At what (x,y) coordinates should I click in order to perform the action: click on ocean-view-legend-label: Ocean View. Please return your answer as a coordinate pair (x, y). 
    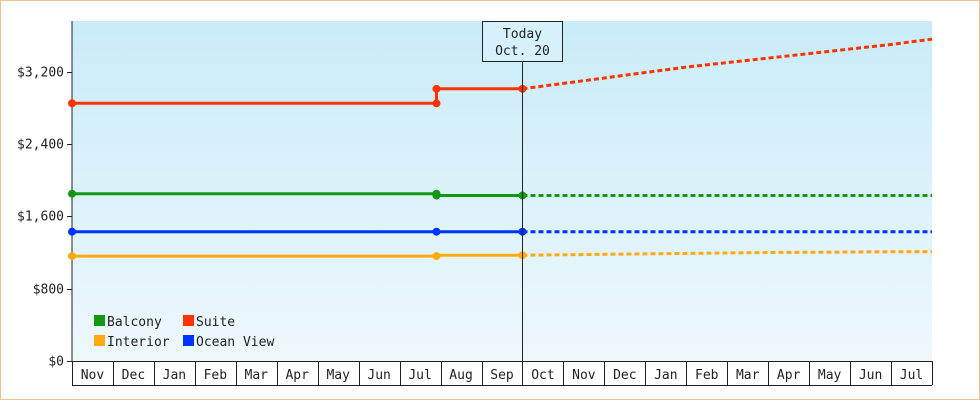
    Looking at the image, I should click on (235, 342).